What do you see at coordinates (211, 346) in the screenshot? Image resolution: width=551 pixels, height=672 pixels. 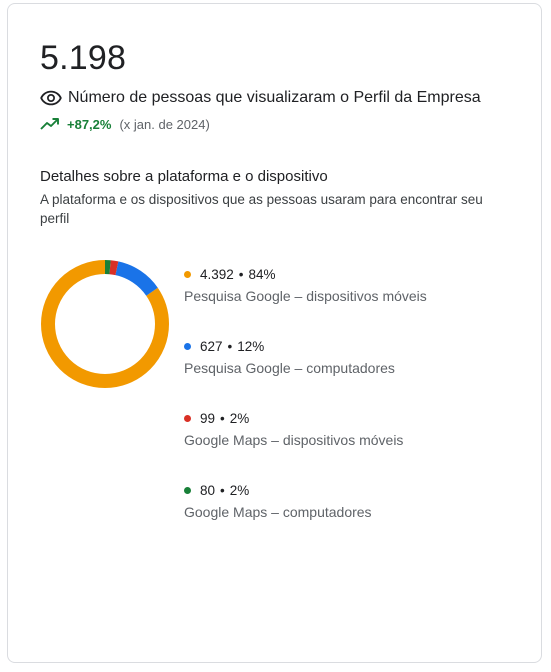 I see `legend-value: 627` at bounding box center [211, 346].